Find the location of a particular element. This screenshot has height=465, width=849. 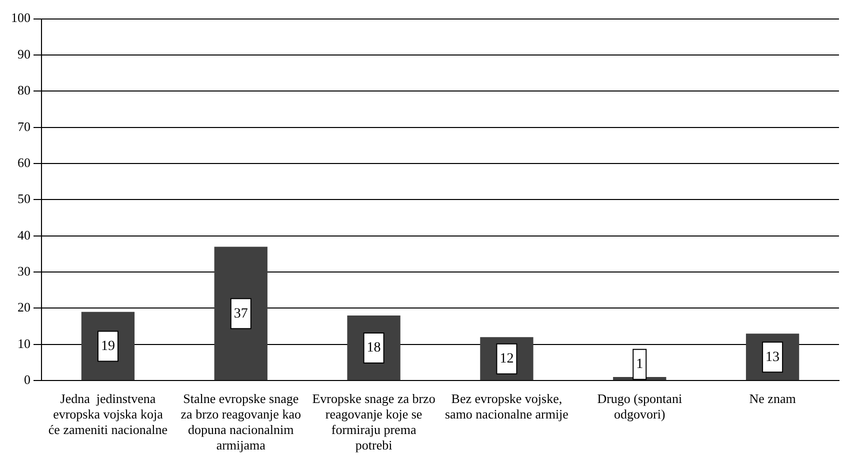

y-tick-label: 20 is located at coordinates (24, 307).